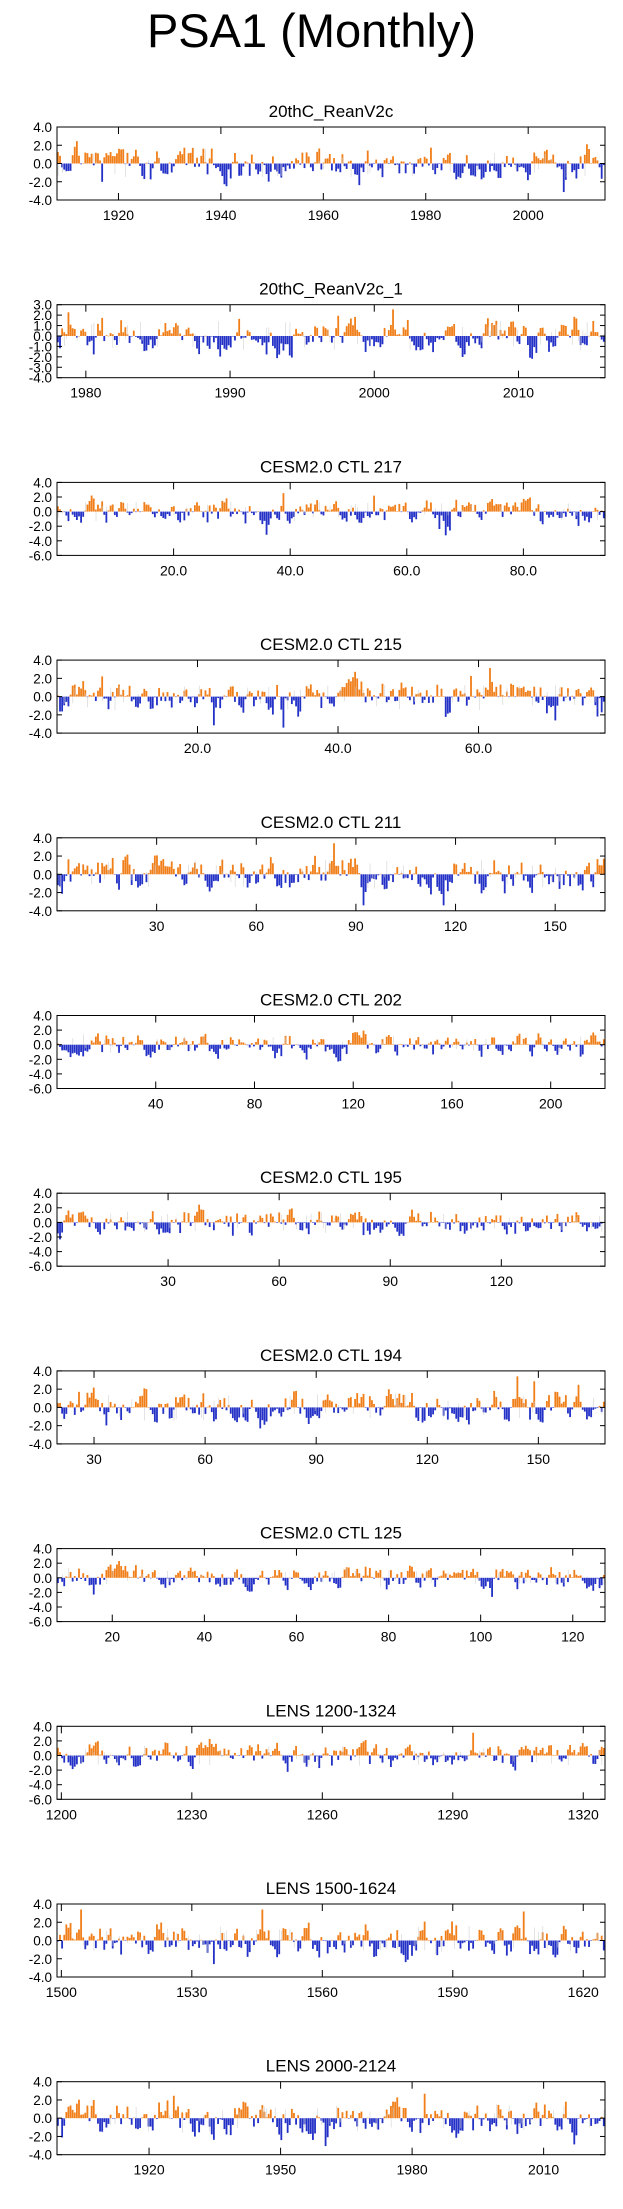  I want to click on y-tick-label: -2.0, so click(40, 526).